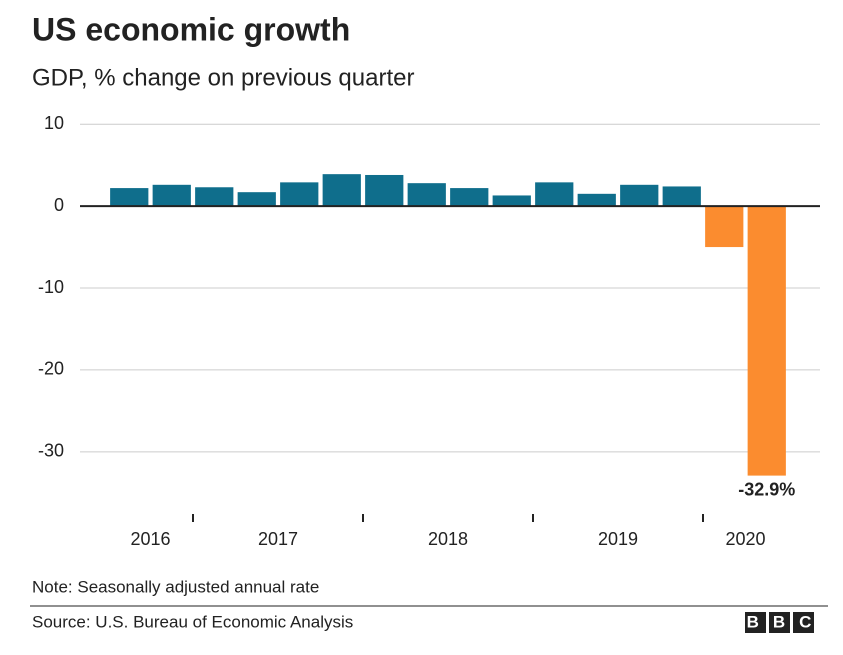  What do you see at coordinates (192, 621) in the screenshot?
I see `source: Source: U.S. Bureau of Economic Analysis` at bounding box center [192, 621].